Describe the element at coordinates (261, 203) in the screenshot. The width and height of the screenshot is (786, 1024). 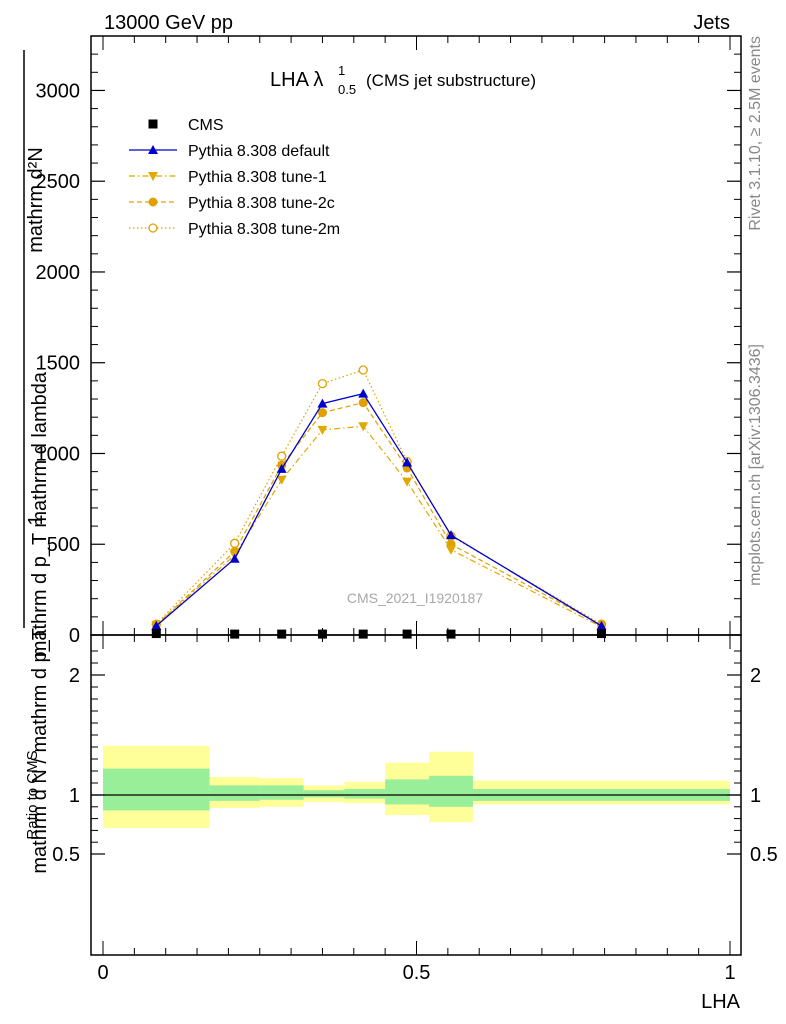
I see `legend-label-3: Pythia 8.308 tune-2c` at that location.